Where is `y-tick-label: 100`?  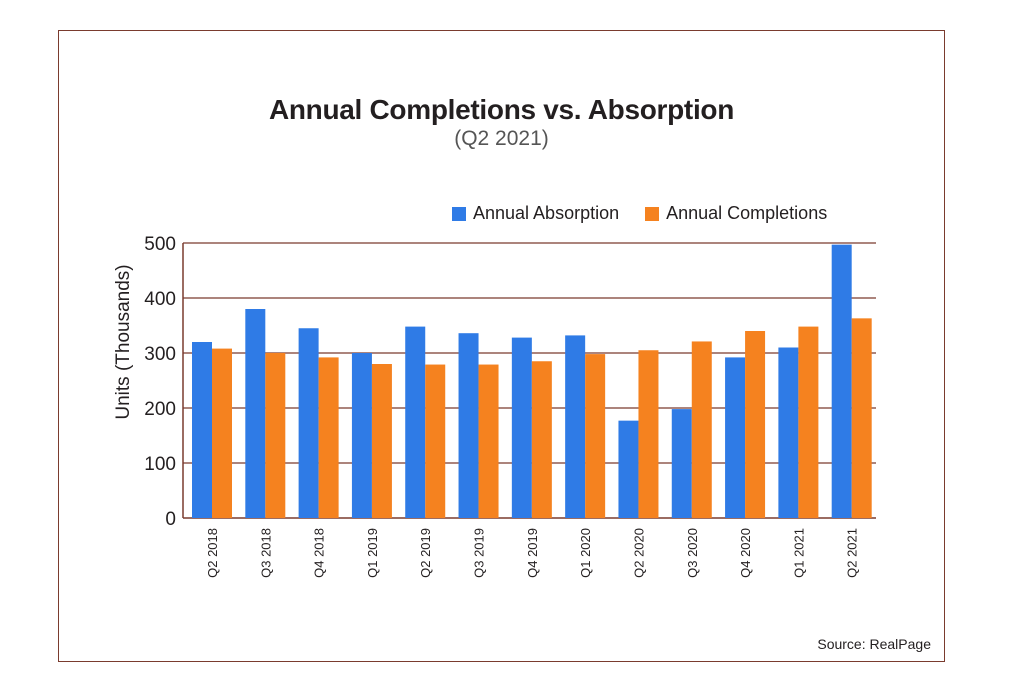
y-tick-label: 100 is located at coordinates (160, 464).